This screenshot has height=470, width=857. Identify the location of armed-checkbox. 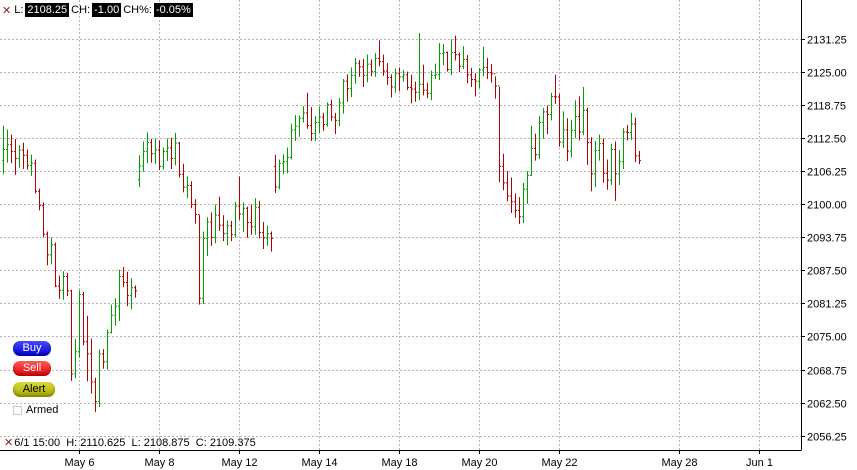
(17, 410).